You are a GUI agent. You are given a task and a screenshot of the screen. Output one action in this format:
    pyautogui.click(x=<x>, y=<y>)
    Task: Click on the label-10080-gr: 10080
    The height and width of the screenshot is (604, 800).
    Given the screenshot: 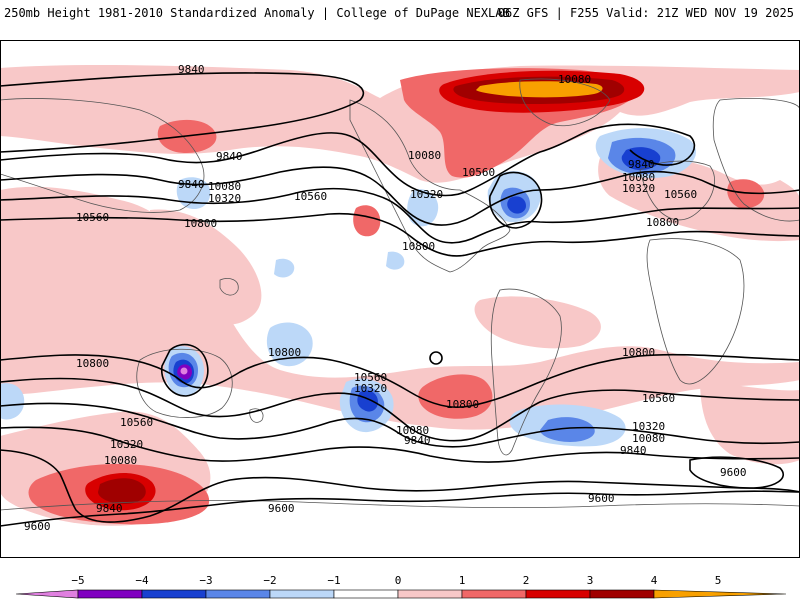 What is the action you would take?
    pyautogui.click(x=574, y=79)
    